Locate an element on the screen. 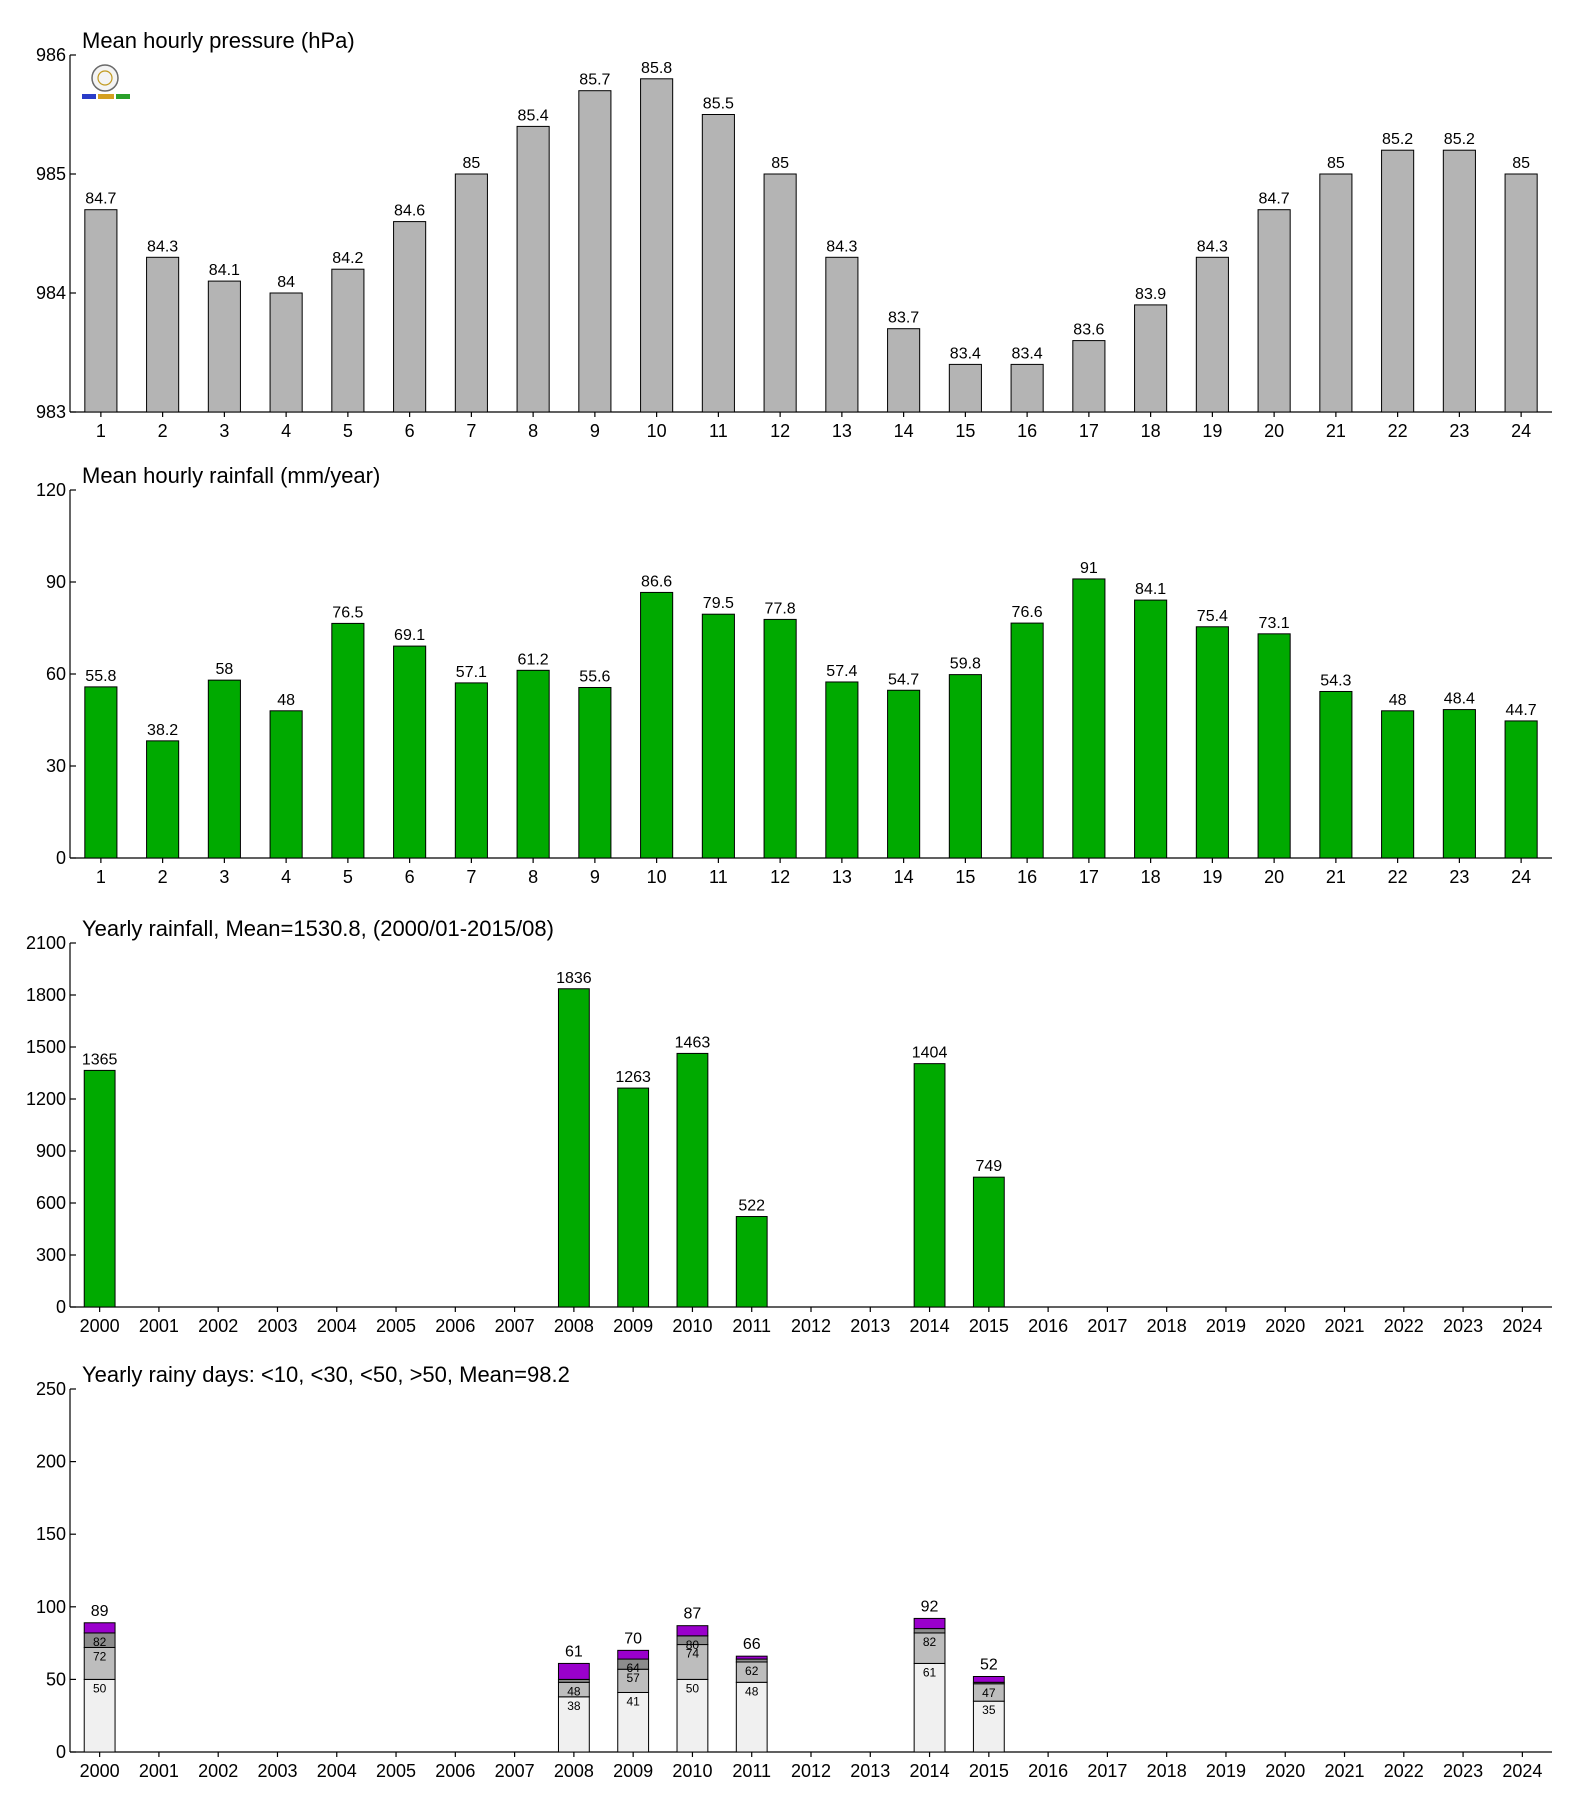 This screenshot has width=1580, height=1805. x-tick-label: 19 is located at coordinates (1212, 877).